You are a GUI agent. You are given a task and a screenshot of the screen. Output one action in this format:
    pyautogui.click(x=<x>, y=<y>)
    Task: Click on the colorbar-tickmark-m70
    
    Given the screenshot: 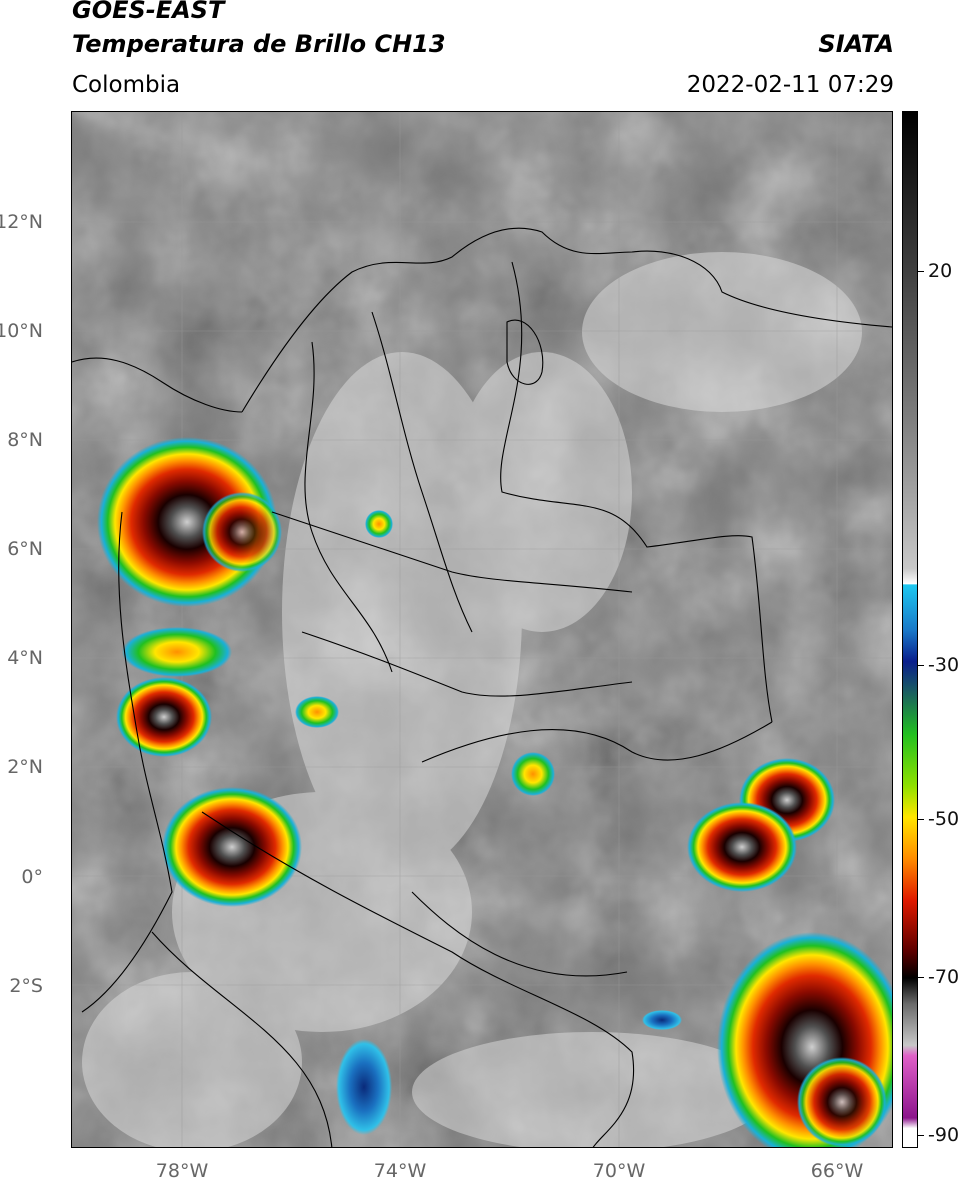 What is the action you would take?
    pyautogui.click(x=921, y=977)
    